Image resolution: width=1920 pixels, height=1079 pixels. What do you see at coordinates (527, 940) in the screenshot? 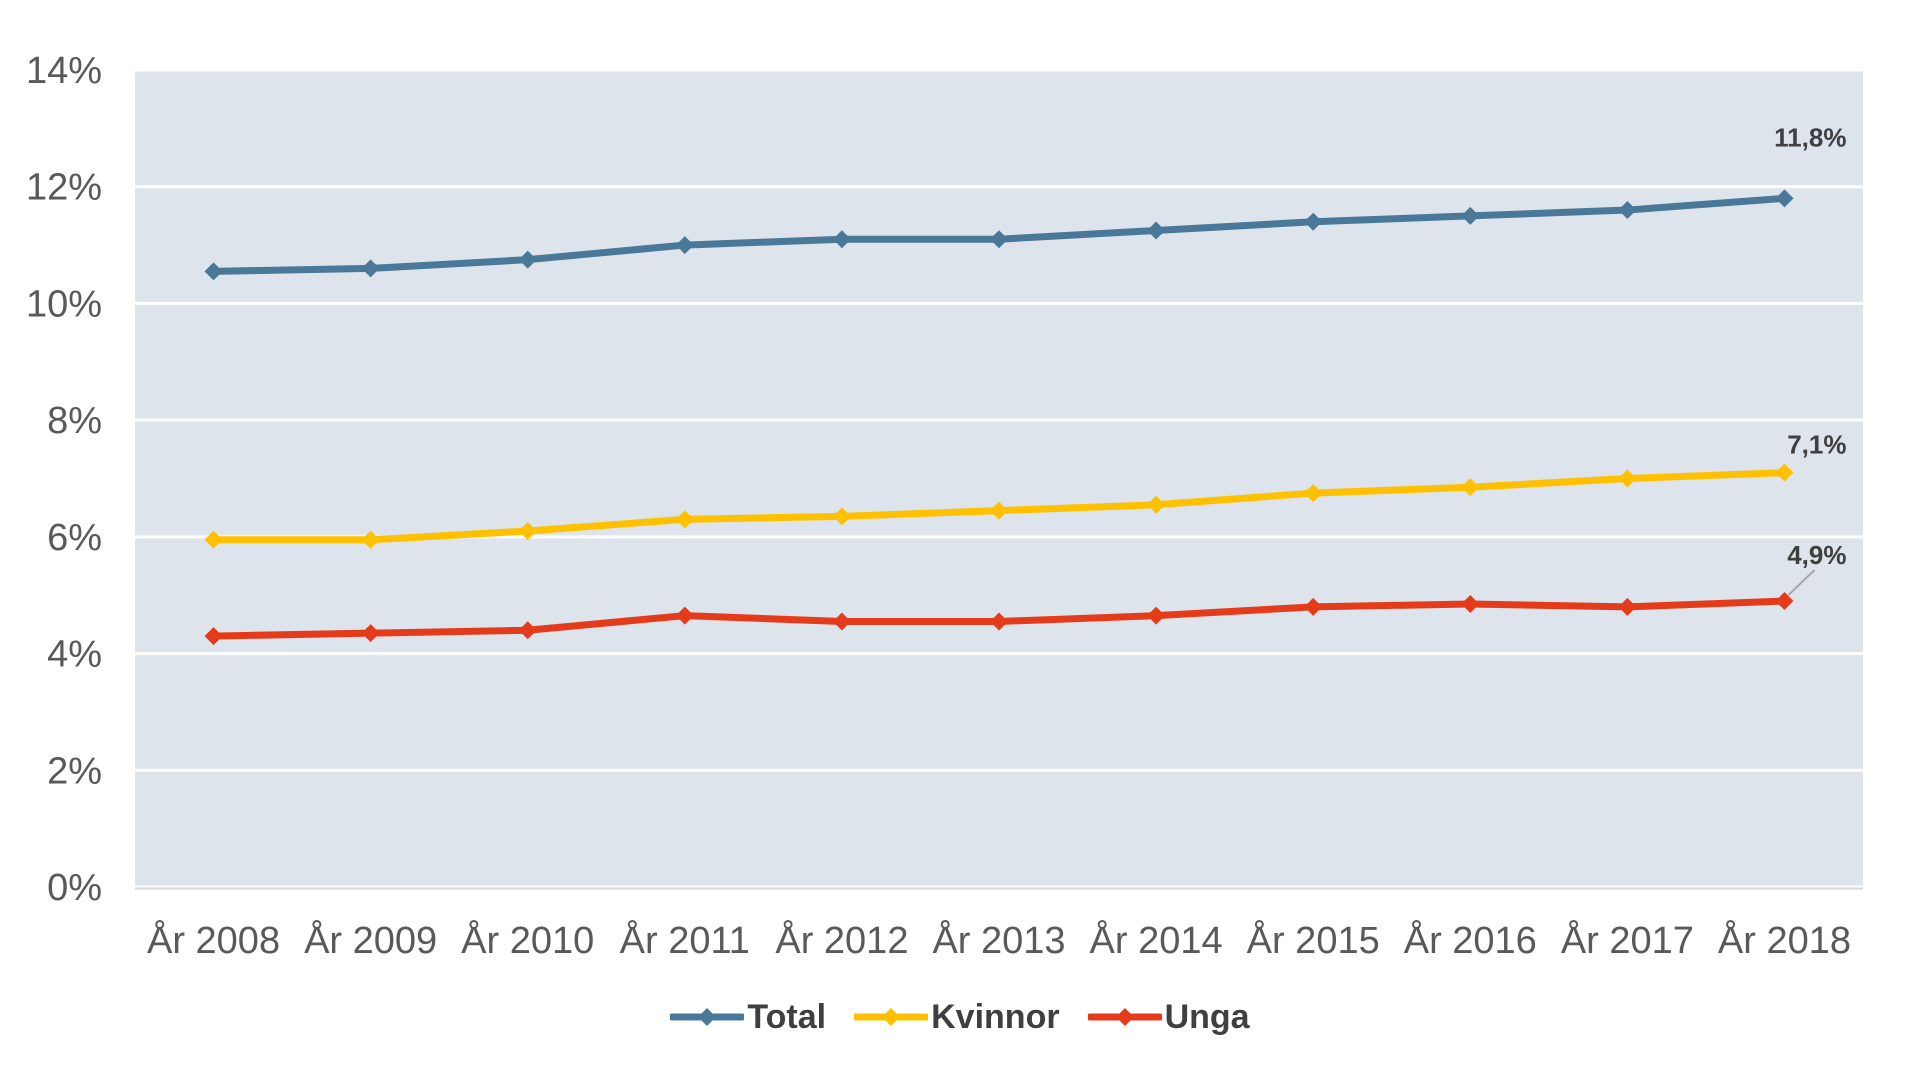
I see `x-tick-label: År 2010` at bounding box center [527, 940].